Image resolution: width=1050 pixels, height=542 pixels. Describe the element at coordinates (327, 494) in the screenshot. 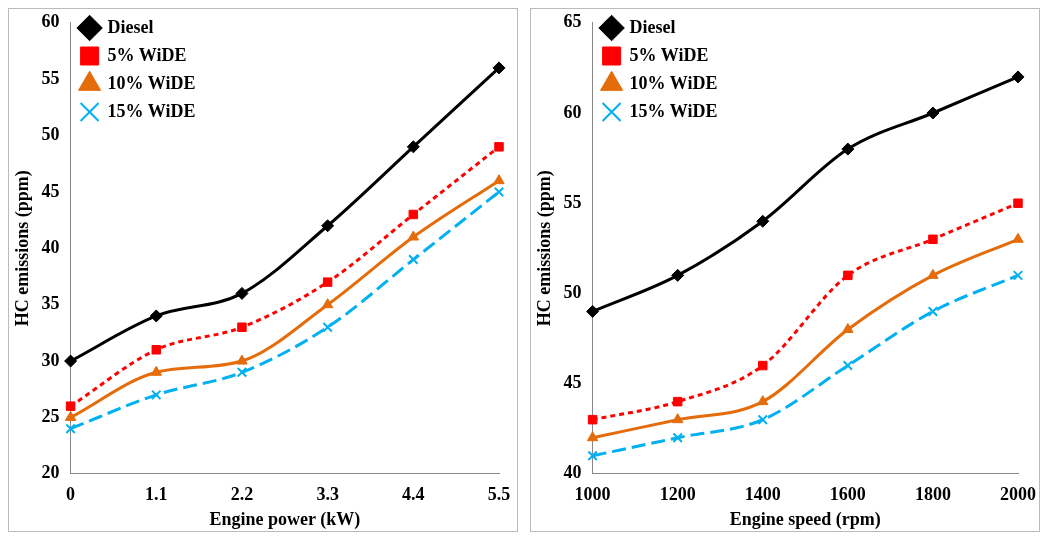

I see `x-tick-label: 3.3` at that location.